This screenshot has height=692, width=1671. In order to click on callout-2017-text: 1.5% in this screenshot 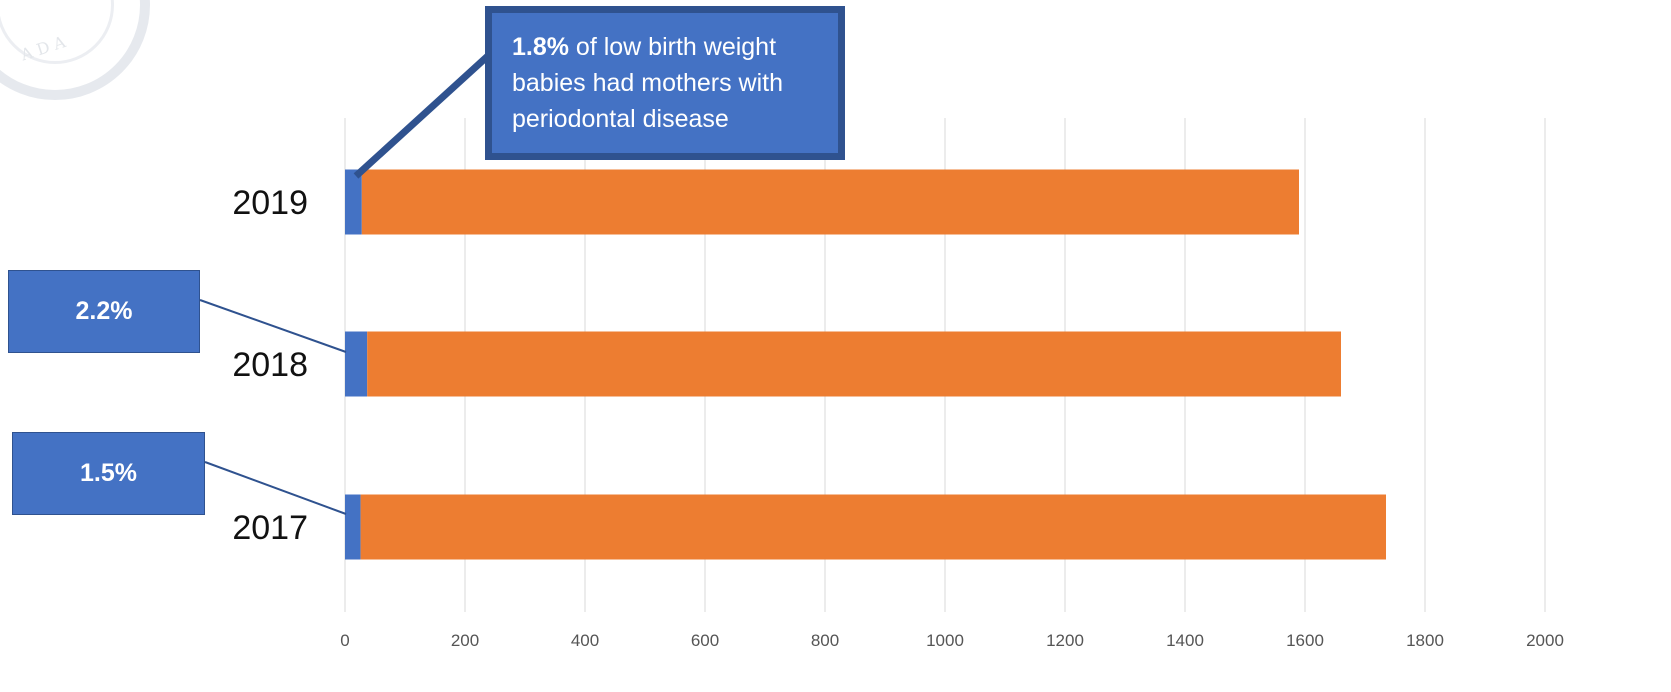, I will do `click(108, 473)`.